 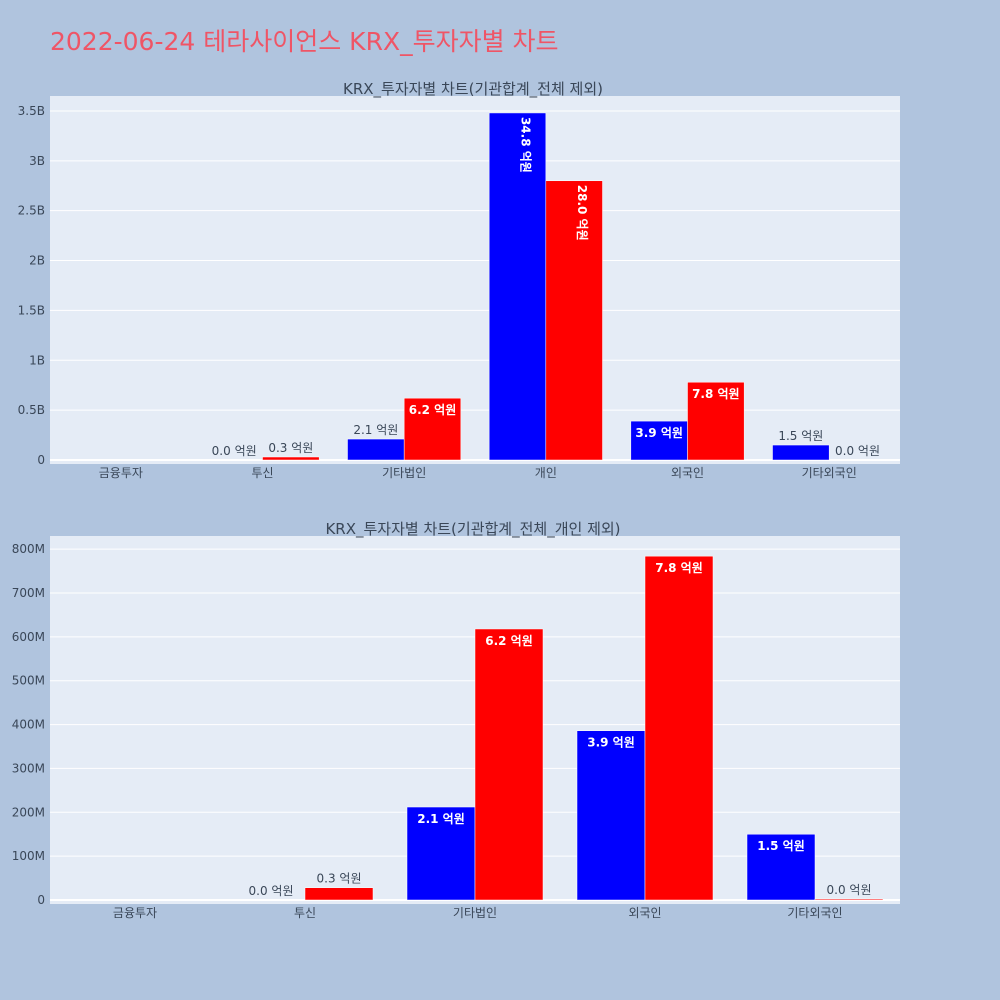 I want to click on y-tick-label: 700M, so click(x=28, y=593).